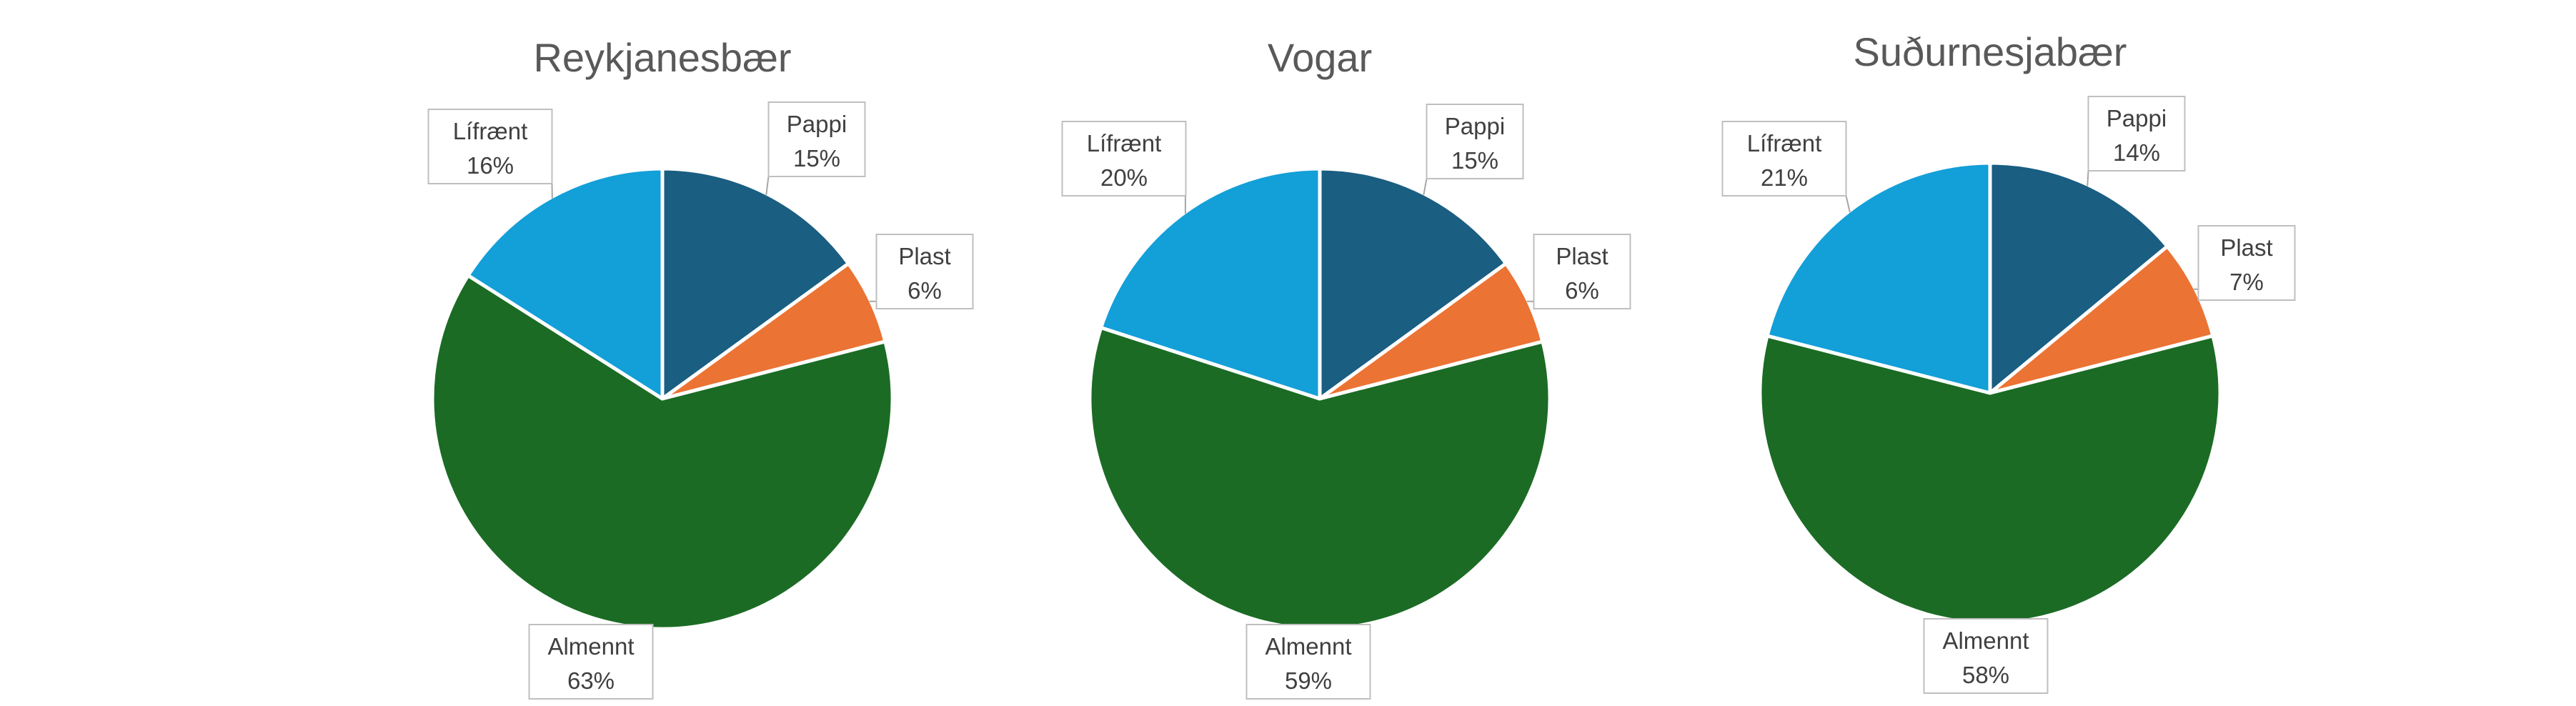  What do you see at coordinates (591, 681) in the screenshot?
I see `data-label-value: 63%` at bounding box center [591, 681].